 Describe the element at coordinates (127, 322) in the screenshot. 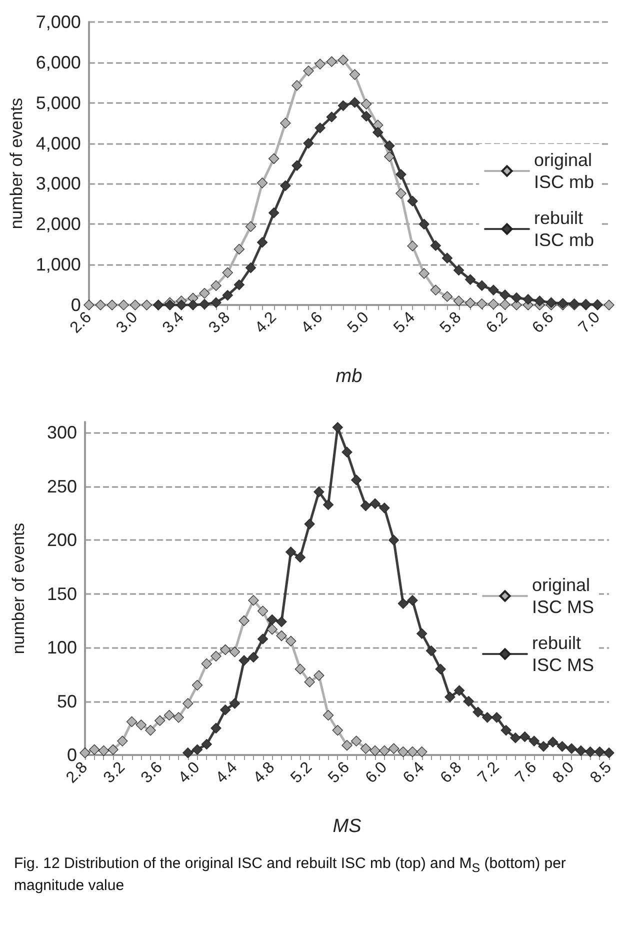

I see `x-tick-label: 3.0` at that location.